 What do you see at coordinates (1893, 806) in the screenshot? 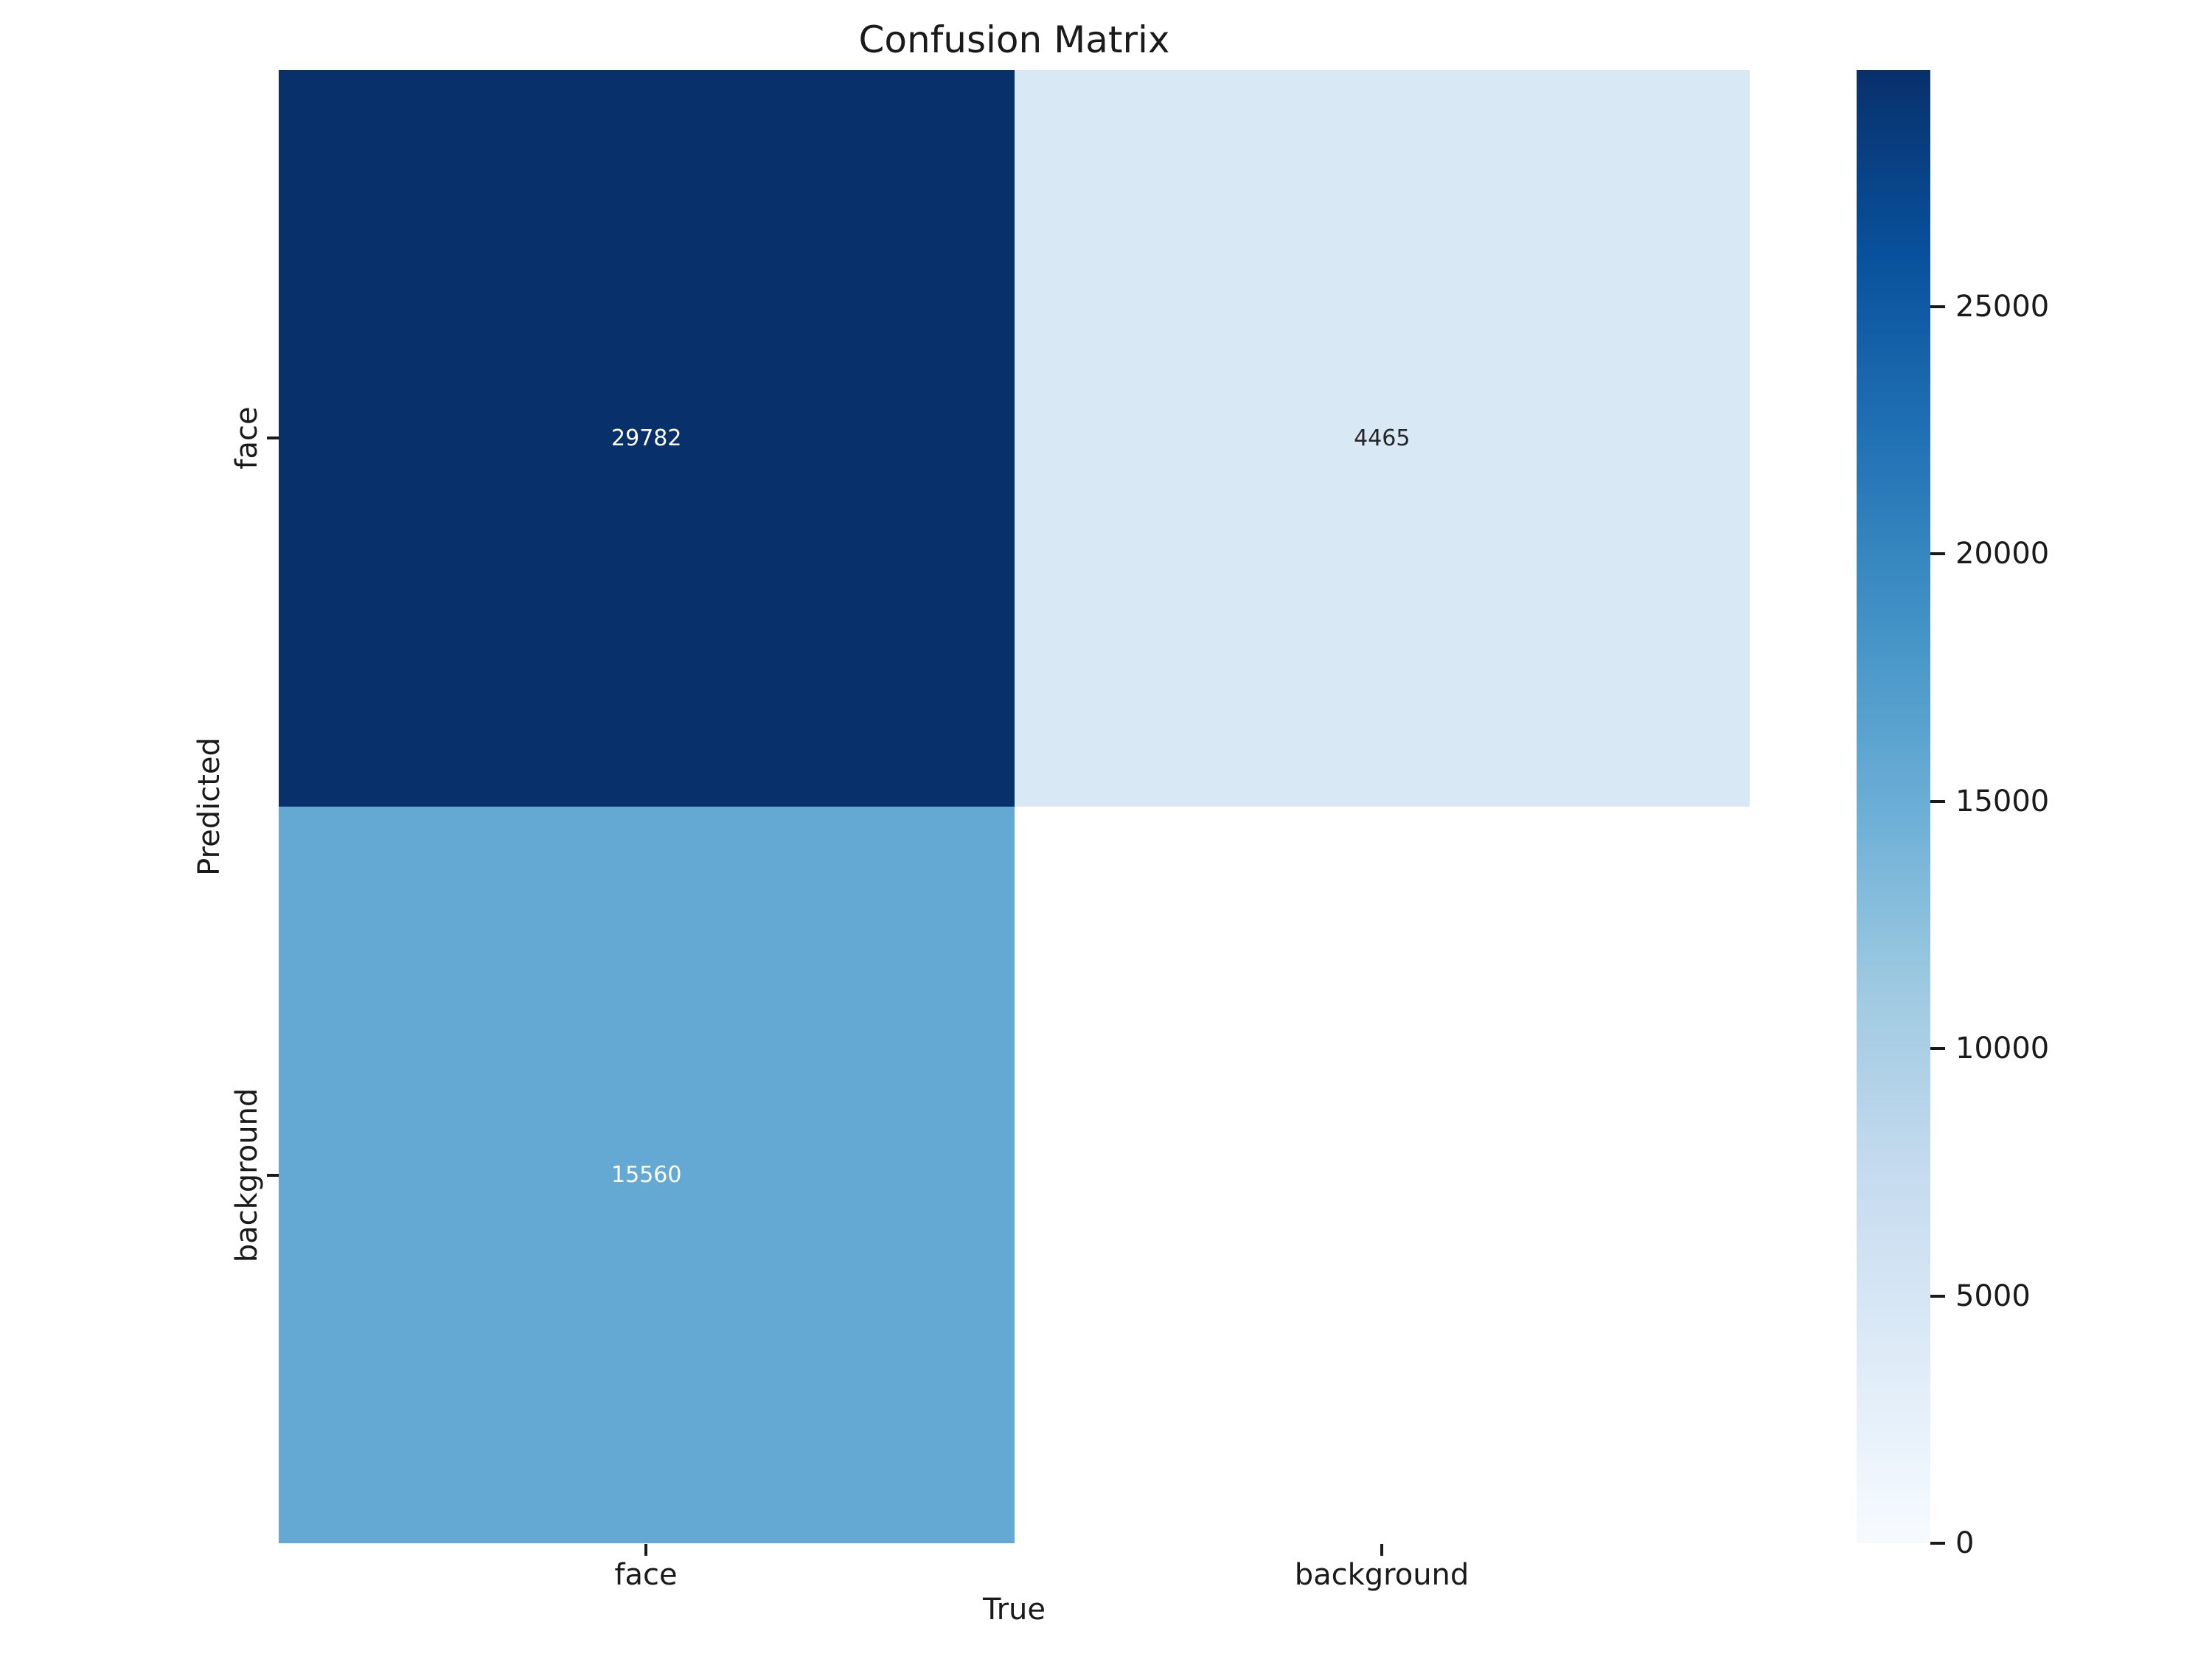
I see `colorbar-gradient` at bounding box center [1893, 806].